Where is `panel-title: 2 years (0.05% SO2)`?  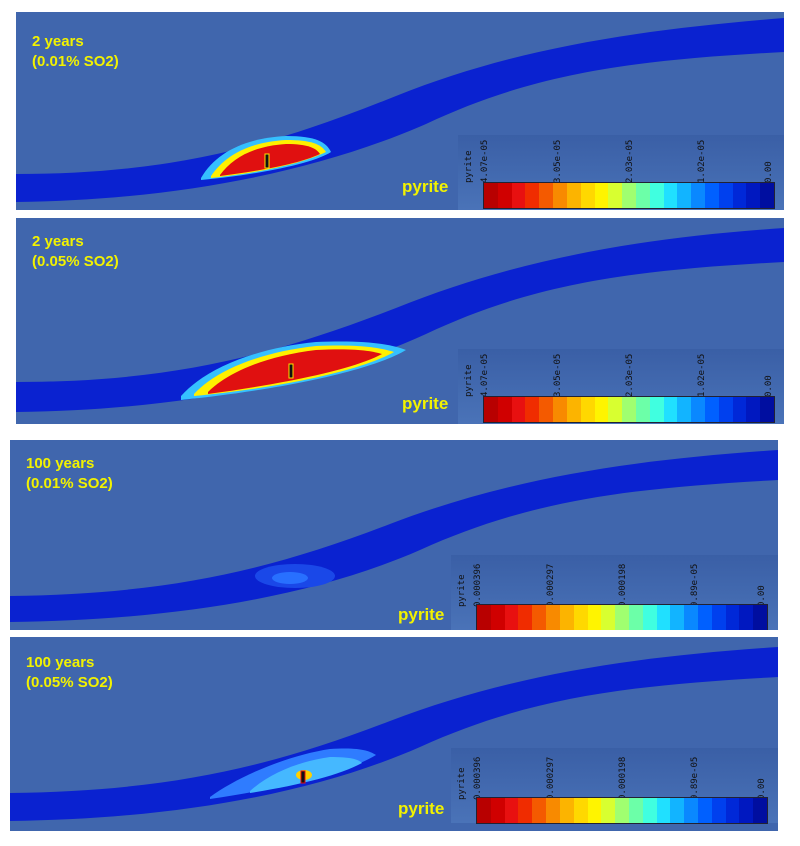 panel-title: 2 years (0.05% SO2) is located at coordinates (75, 251).